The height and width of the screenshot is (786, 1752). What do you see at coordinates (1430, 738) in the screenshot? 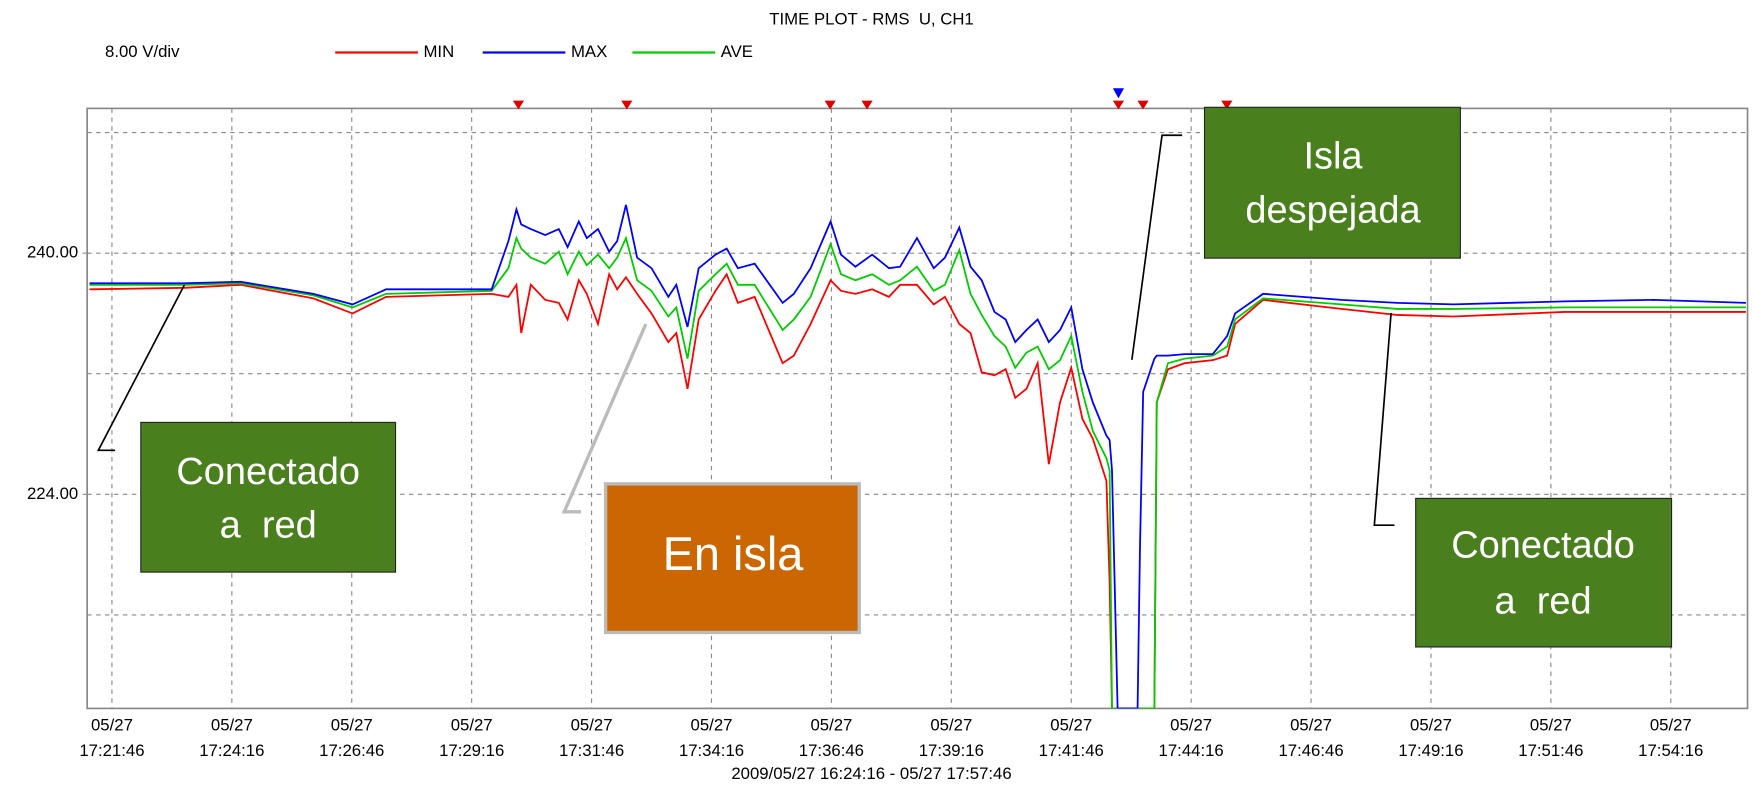
I see `x-tick-label: 05/27 17:49:16` at bounding box center [1430, 738].